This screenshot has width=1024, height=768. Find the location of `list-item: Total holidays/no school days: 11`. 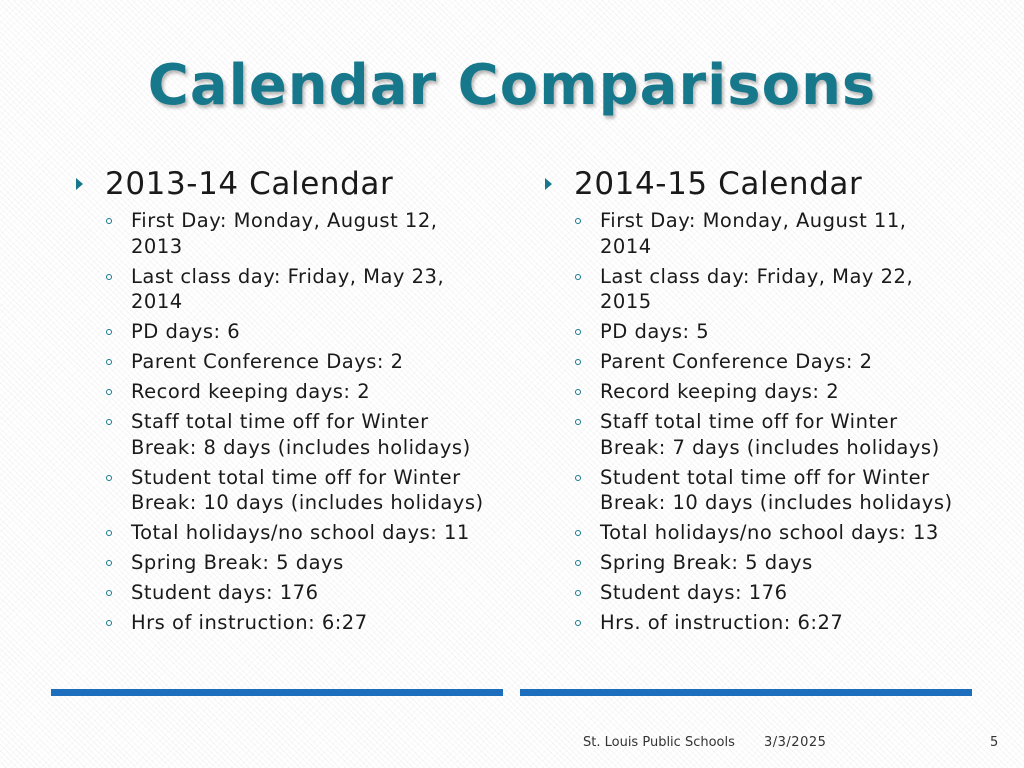

list-item: Total holidays/no school days: 11 is located at coordinates (300, 533).